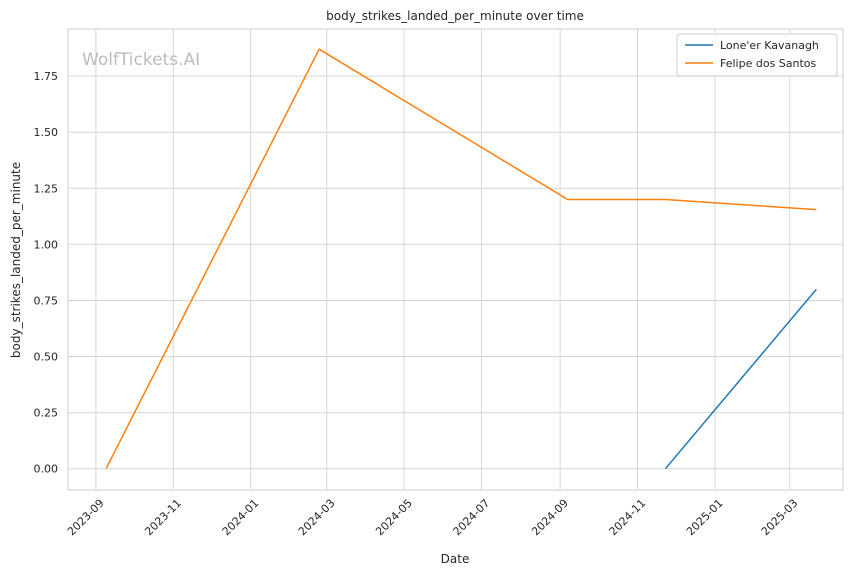 The width and height of the screenshot is (852, 575). I want to click on y-tick-label: 0.00, so click(46, 469).